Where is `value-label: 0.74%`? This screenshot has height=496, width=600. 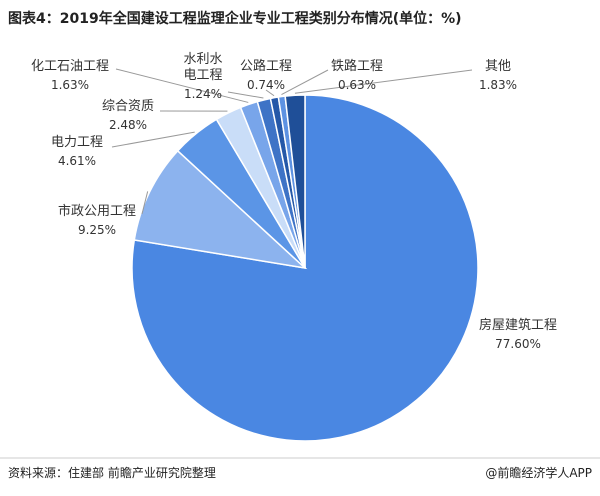 value-label: 0.74% is located at coordinates (266, 85).